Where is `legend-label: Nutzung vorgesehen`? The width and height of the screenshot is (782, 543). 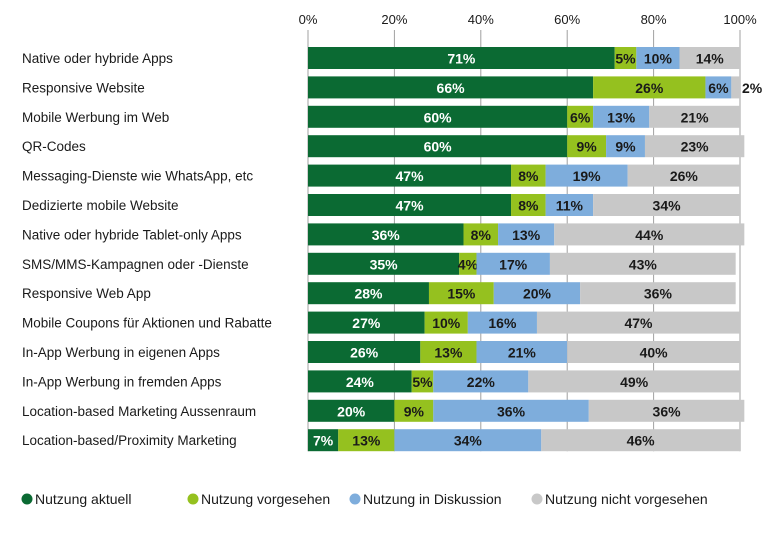 legend-label: Nutzung vorgesehen is located at coordinates (265, 499).